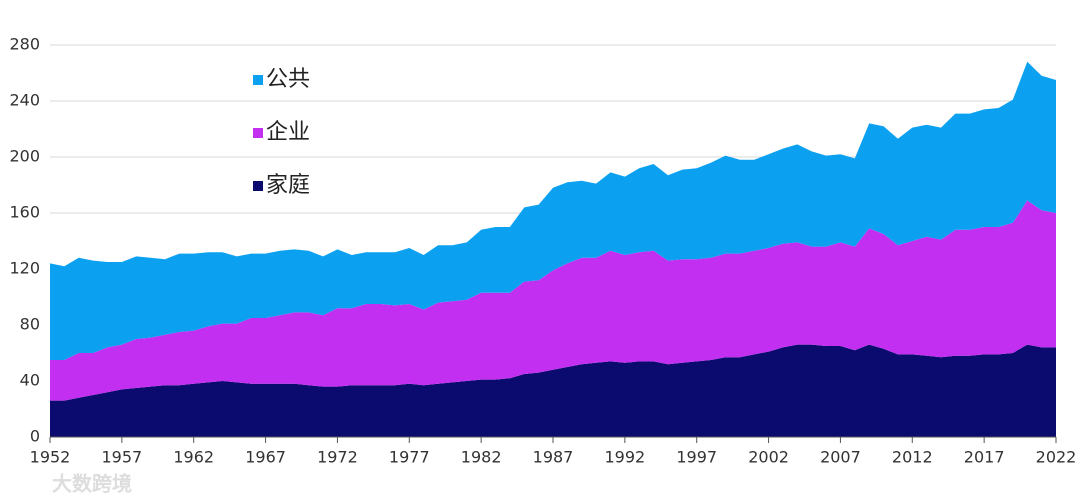 Image resolution: width=1080 pixels, height=503 pixels. I want to click on legend-label: 公共, so click(288, 79).